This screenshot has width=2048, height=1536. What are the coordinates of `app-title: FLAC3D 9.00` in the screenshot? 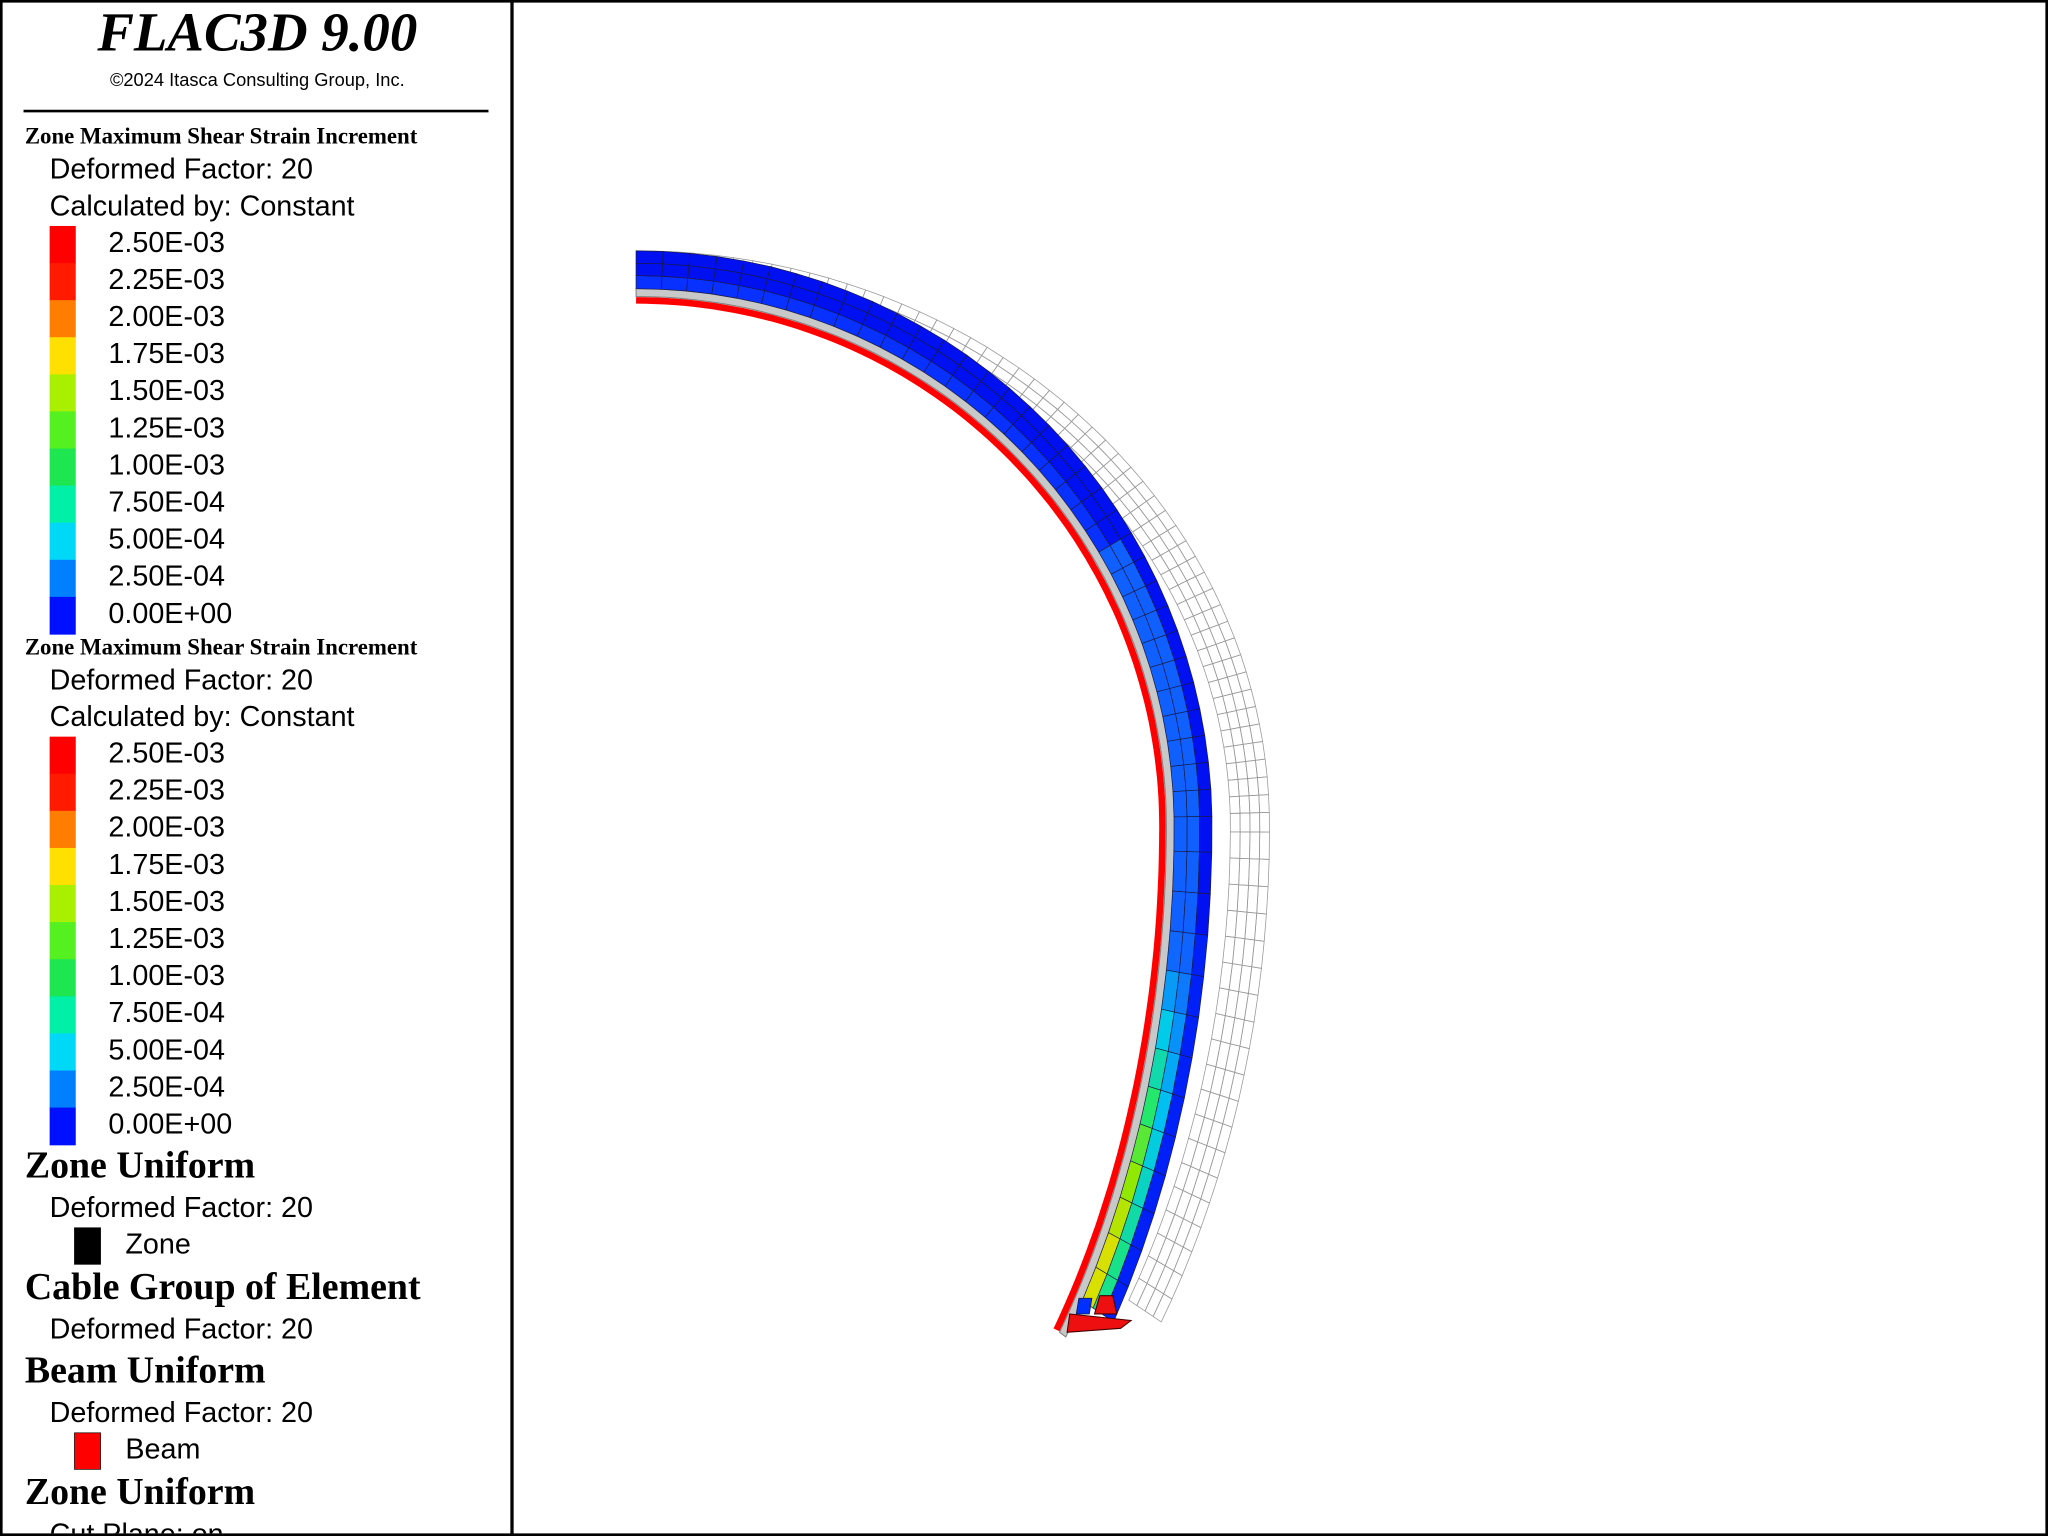 It's located at (256, 31).